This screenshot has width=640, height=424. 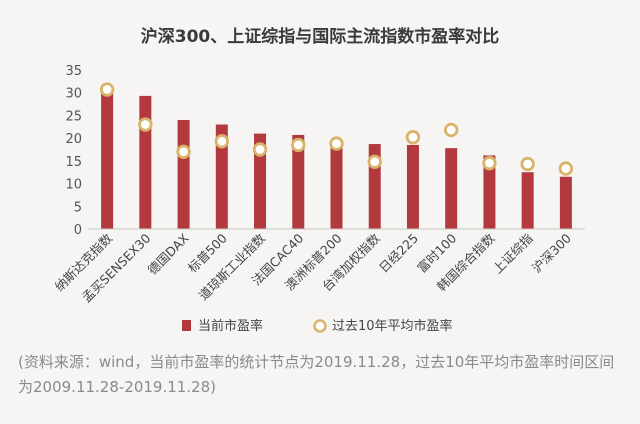 I want to click on y-tick-label: 15, so click(x=73, y=162).